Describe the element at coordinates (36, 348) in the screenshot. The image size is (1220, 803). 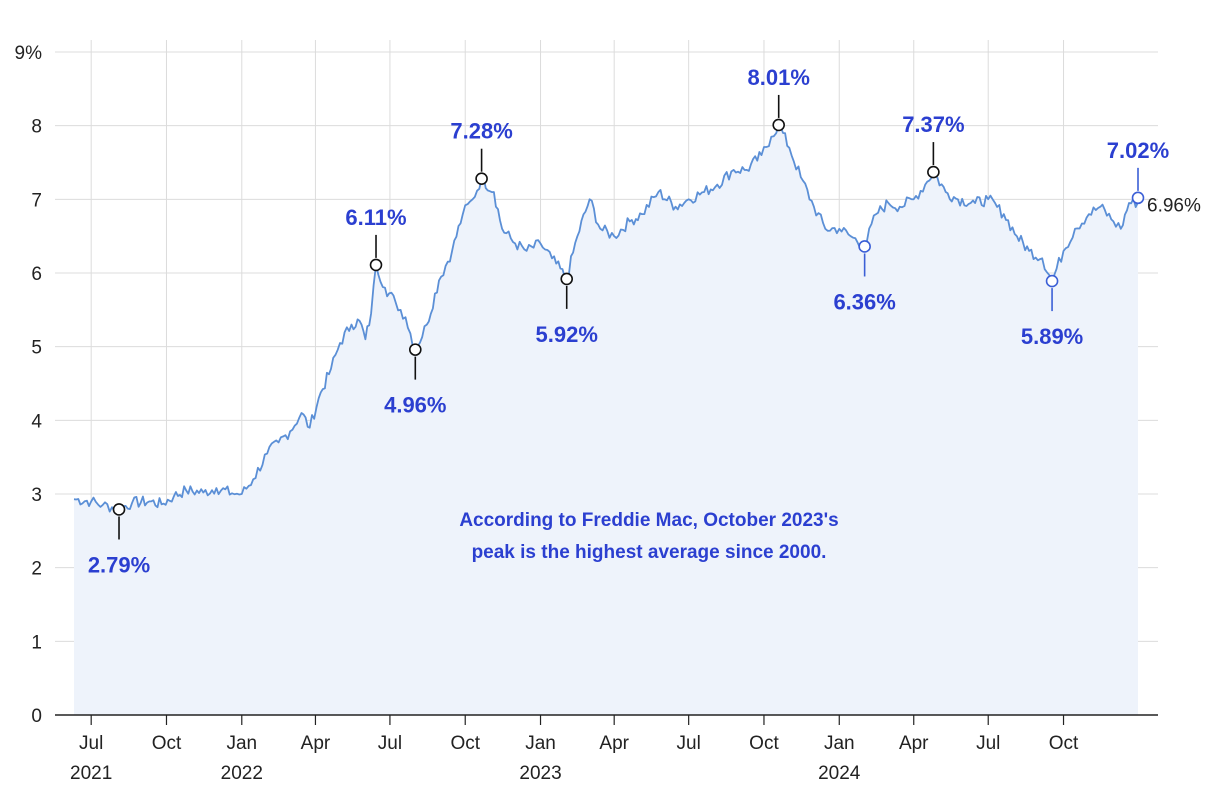
I see `y-tick-label: 5` at that location.